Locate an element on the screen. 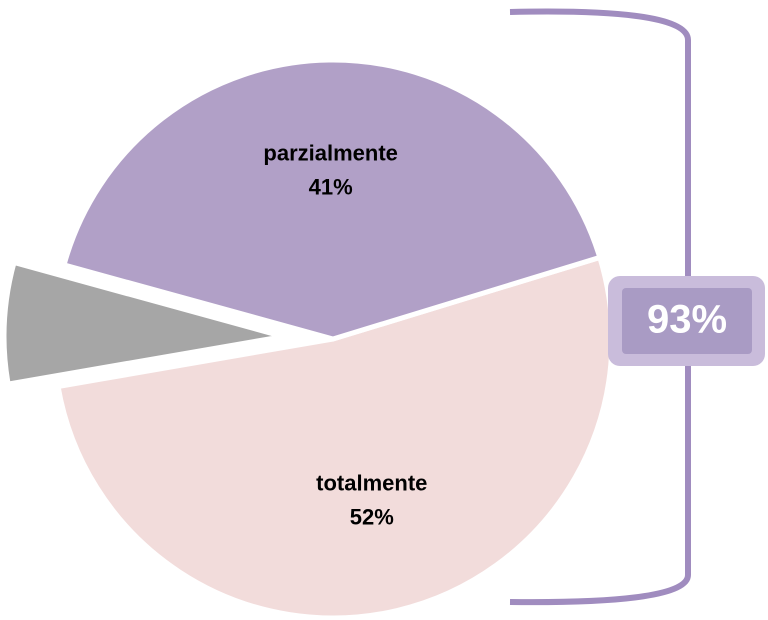  value-label: 52% is located at coordinates (372, 517).